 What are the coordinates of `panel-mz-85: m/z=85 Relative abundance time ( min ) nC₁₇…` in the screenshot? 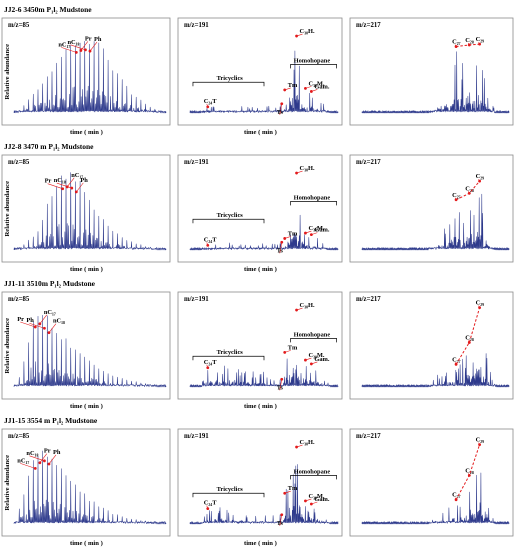 It's located at (86, 76).